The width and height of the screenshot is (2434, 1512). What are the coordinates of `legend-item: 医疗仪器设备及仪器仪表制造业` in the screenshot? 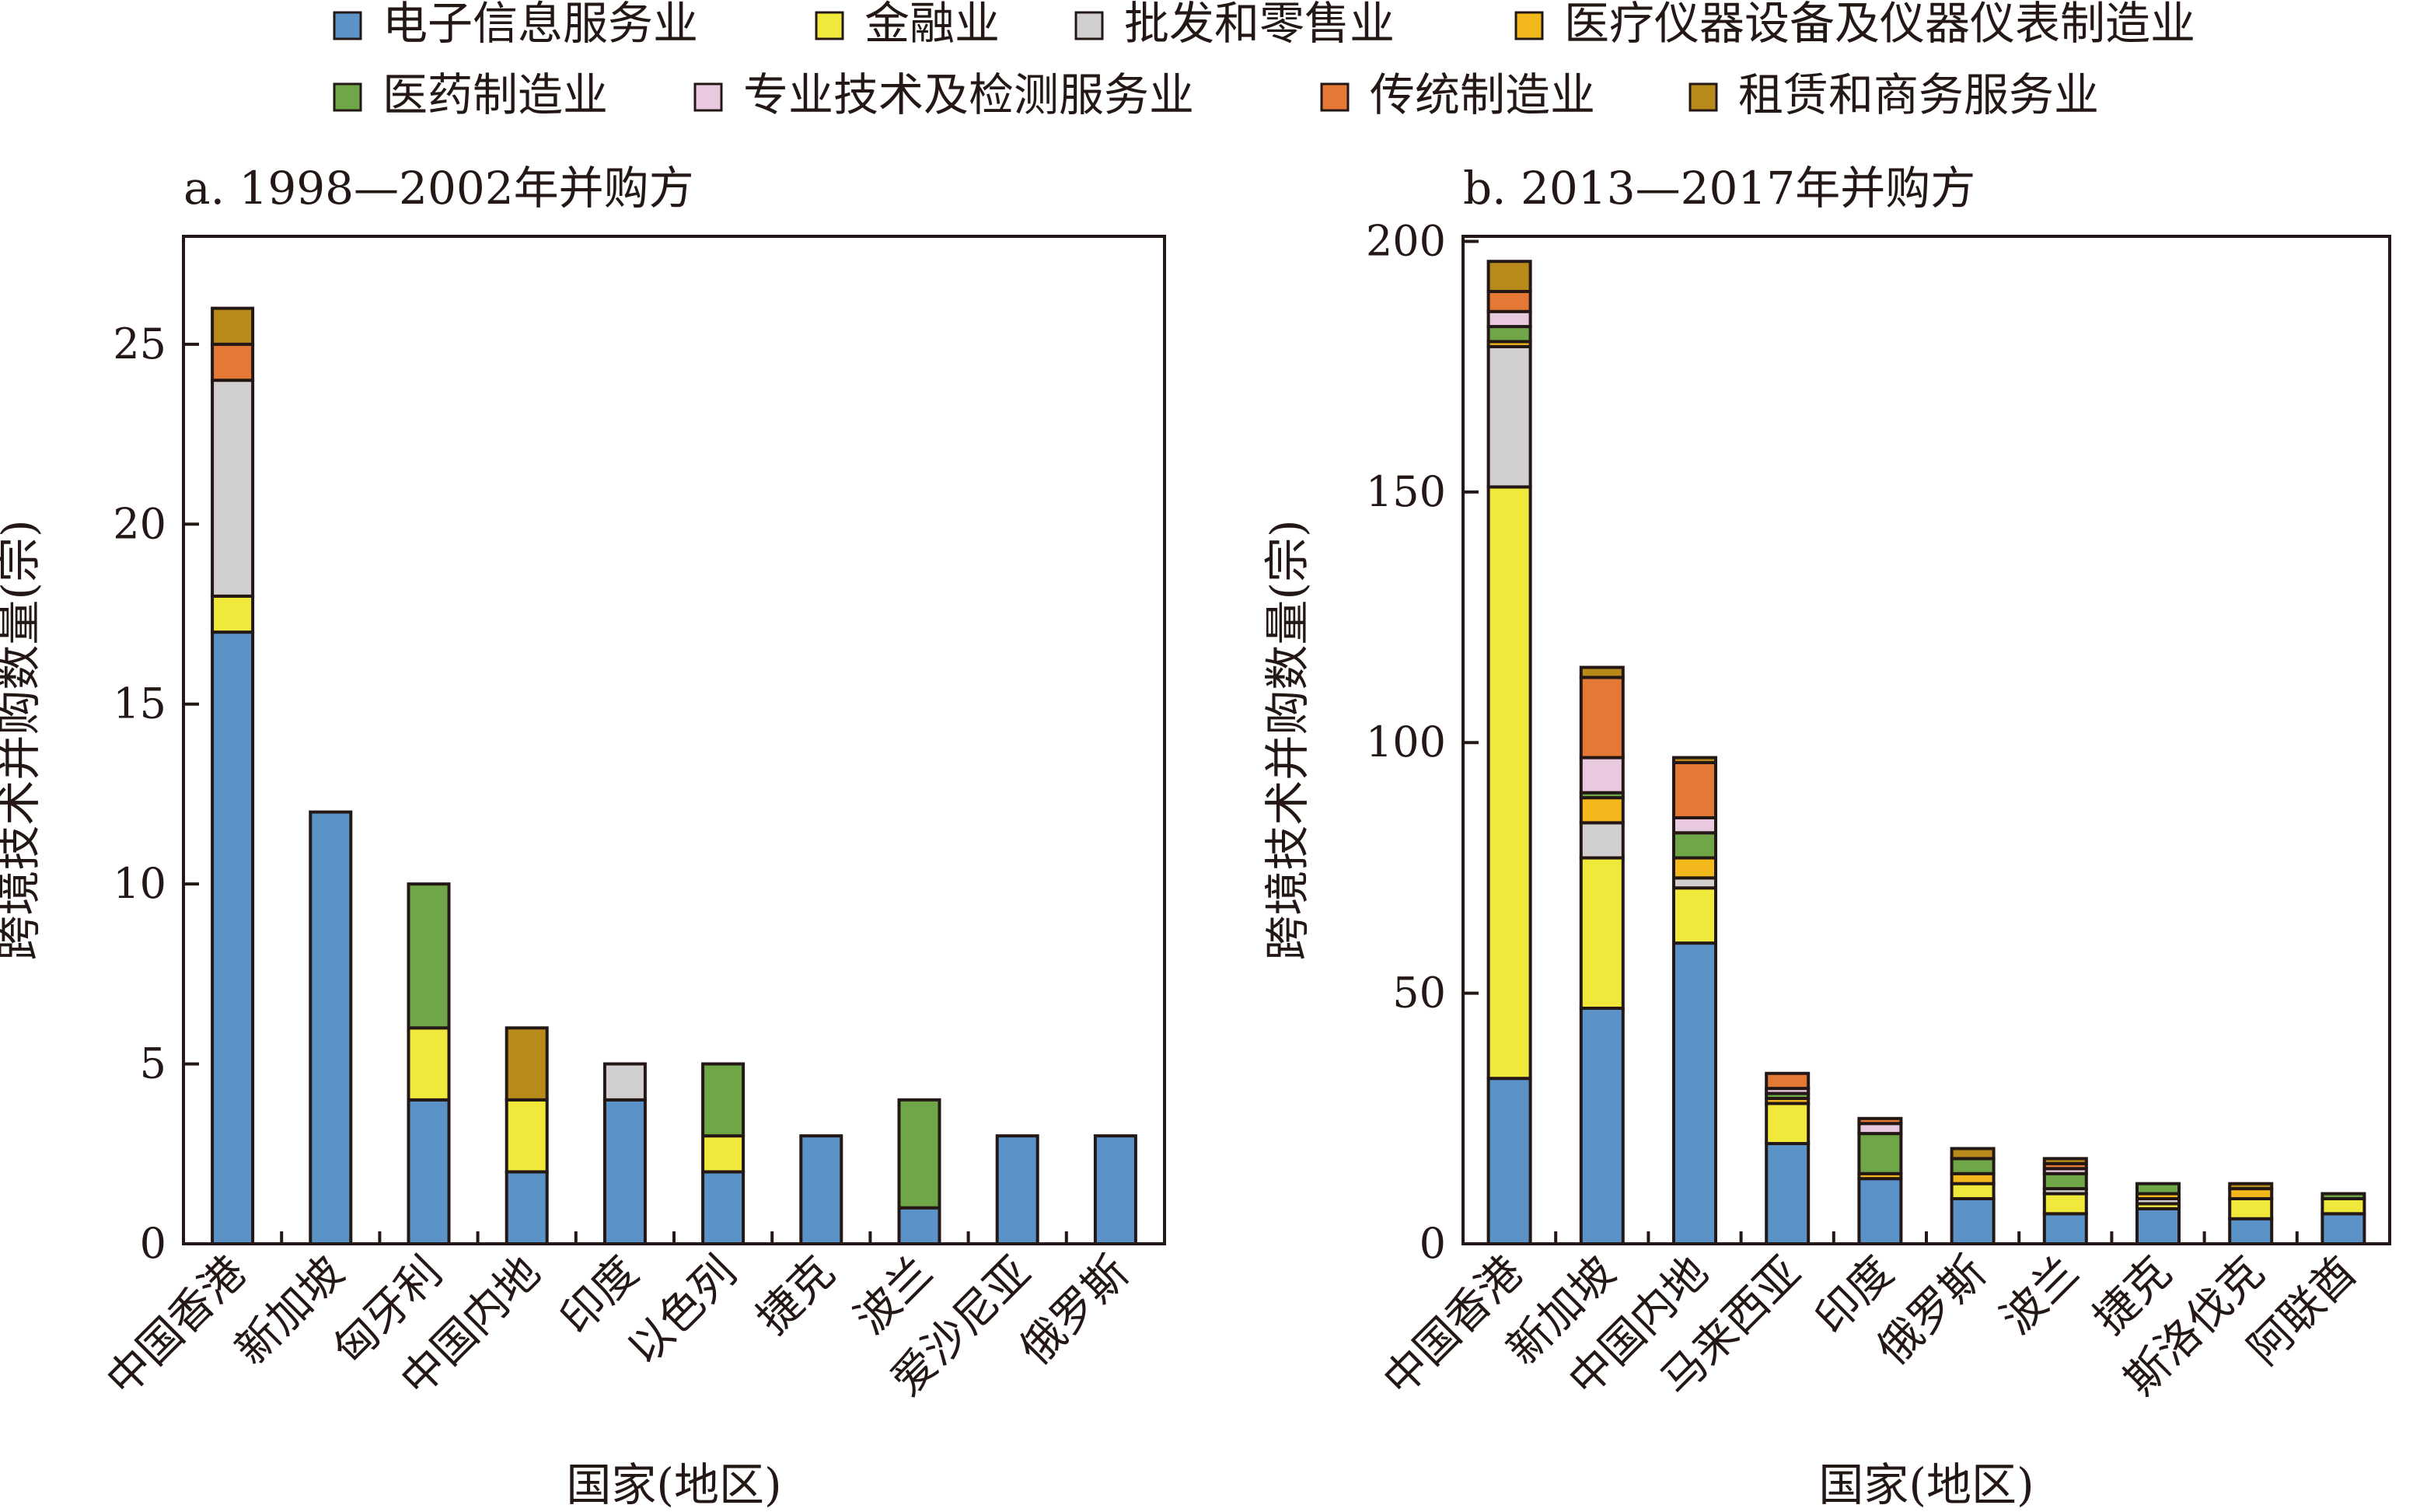 It's located at (1854, 25).